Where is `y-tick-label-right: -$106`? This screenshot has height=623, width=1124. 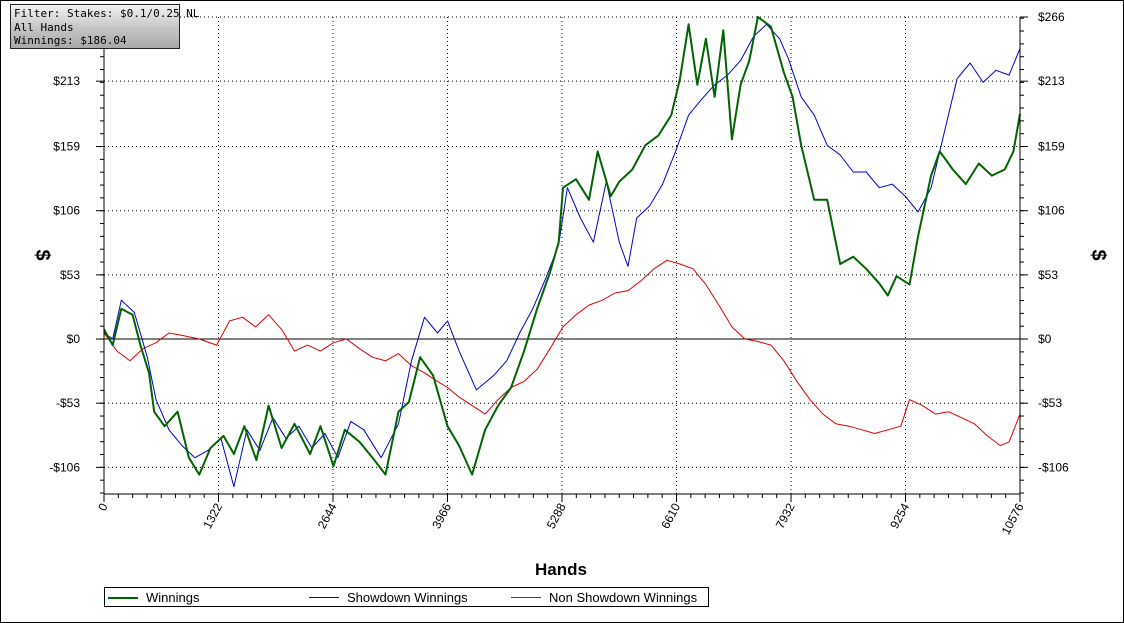 y-tick-label-right: -$106 is located at coordinates (1053, 467).